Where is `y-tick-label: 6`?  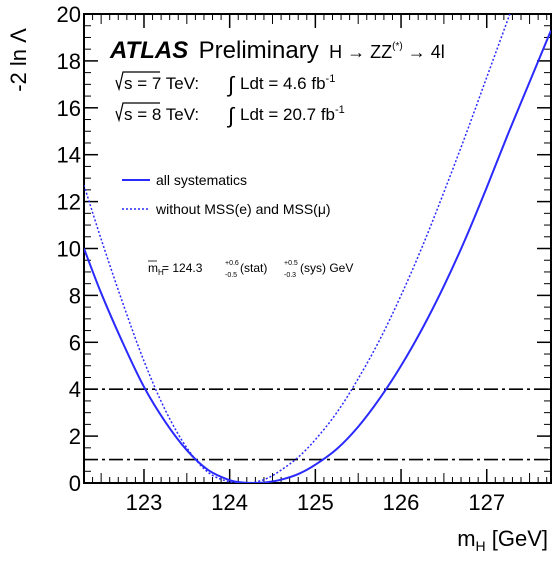 y-tick-label: 6 is located at coordinates (75, 342).